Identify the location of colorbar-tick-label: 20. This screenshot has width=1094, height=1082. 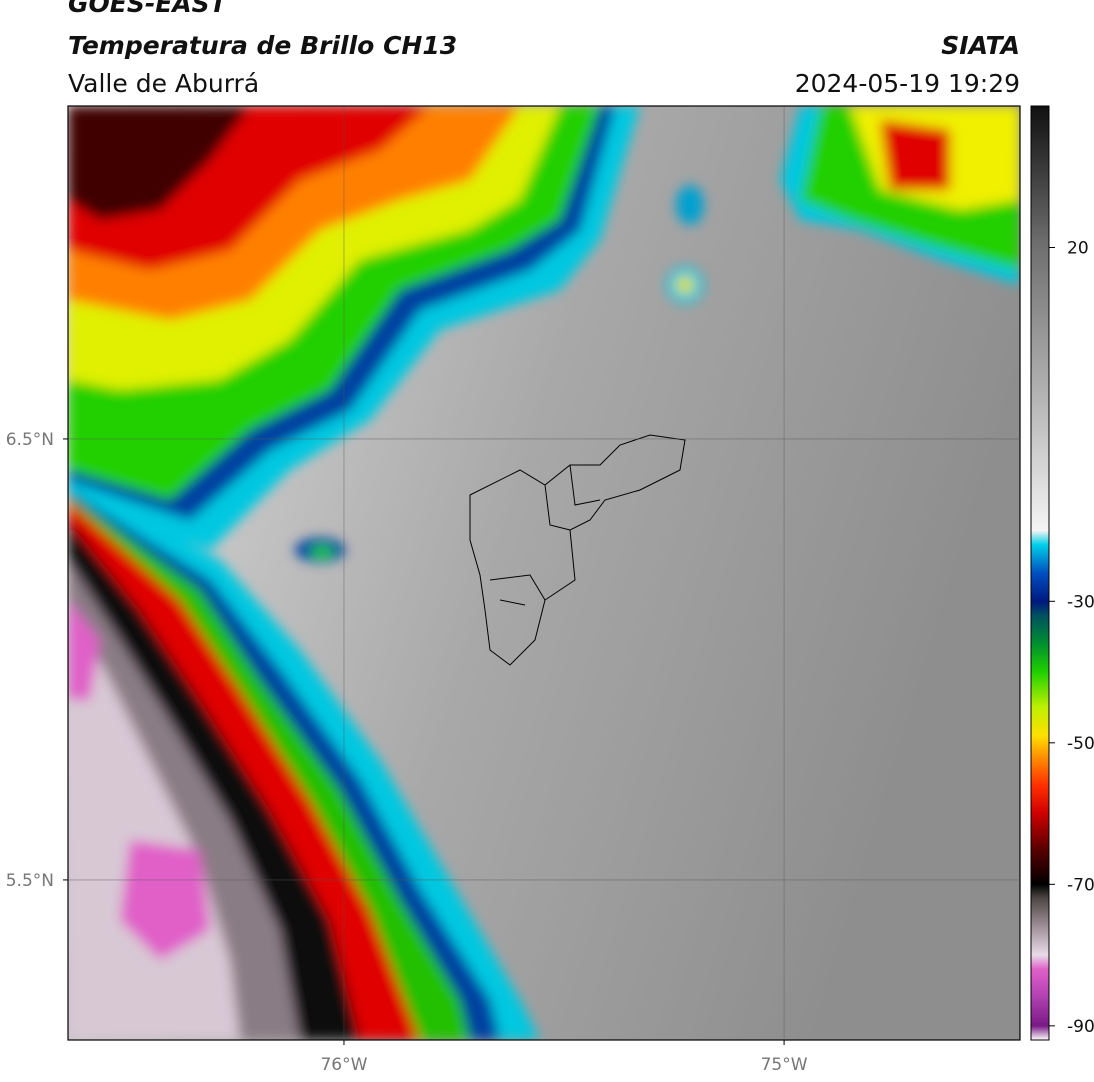
(1078, 249).